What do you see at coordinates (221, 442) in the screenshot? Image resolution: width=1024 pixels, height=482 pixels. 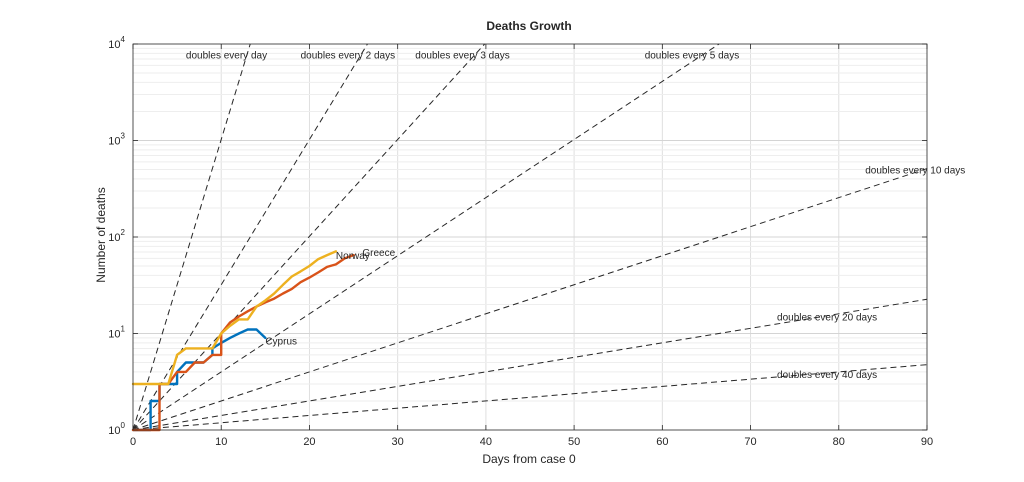 I see `x-tick-label: 10` at bounding box center [221, 442].